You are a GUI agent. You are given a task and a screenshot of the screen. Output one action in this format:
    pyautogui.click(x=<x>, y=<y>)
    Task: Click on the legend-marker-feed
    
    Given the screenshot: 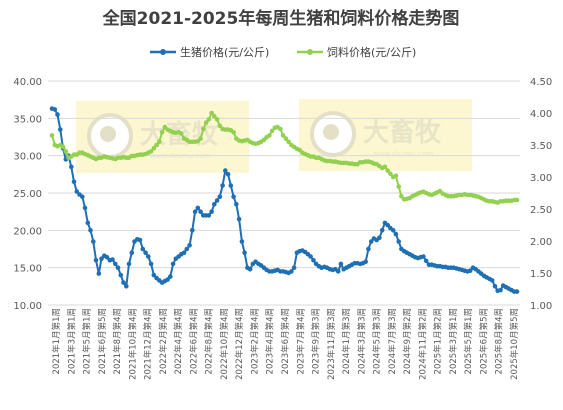 What is the action you would take?
    pyautogui.click(x=310, y=52)
    